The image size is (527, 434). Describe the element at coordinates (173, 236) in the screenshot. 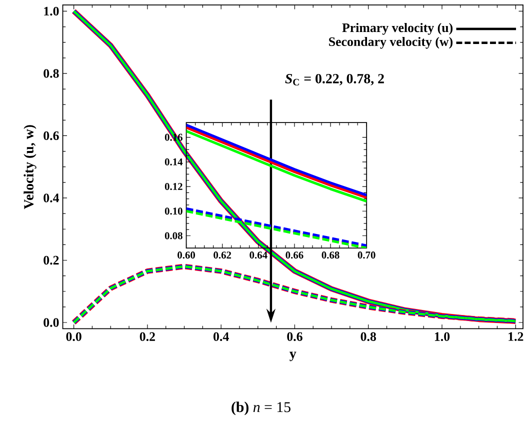

I see `y-tick-label: 0.08` at that location.